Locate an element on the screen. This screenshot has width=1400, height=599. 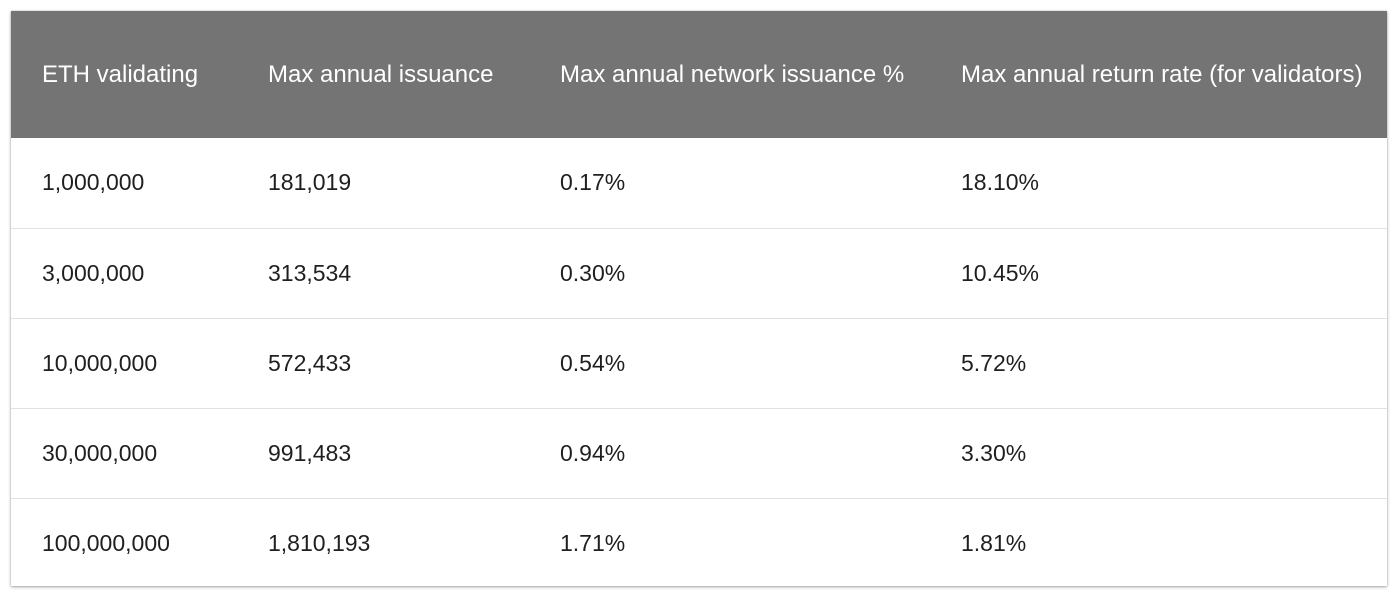
header-max-annual-issuance: Max annual issuance is located at coordinates (381, 74).